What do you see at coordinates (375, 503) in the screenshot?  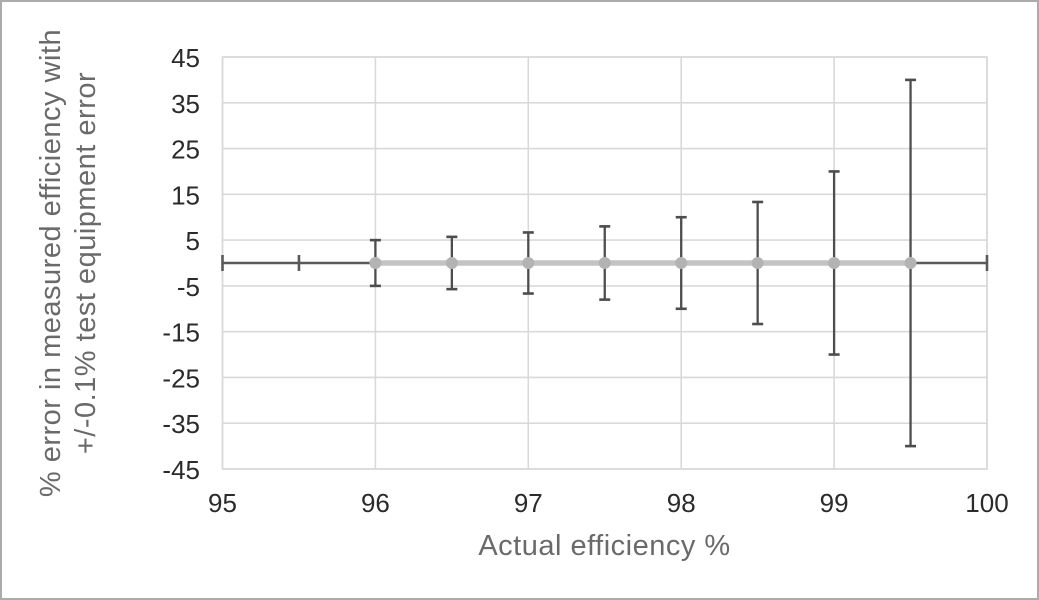 I see `x-tick-label: 96` at bounding box center [375, 503].